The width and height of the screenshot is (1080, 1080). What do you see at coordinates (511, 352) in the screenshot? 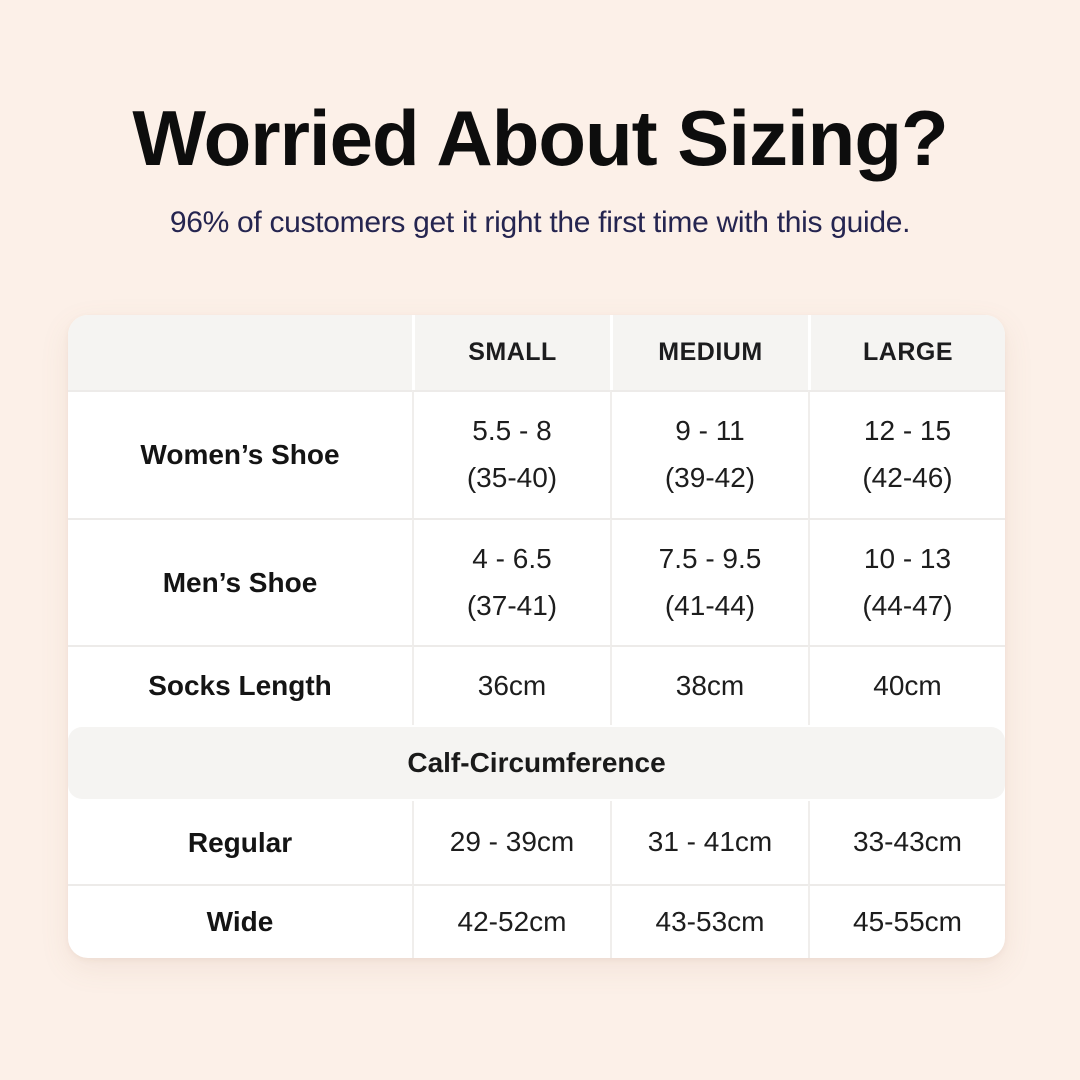
I see `col-header-small: SMALL` at bounding box center [511, 352].